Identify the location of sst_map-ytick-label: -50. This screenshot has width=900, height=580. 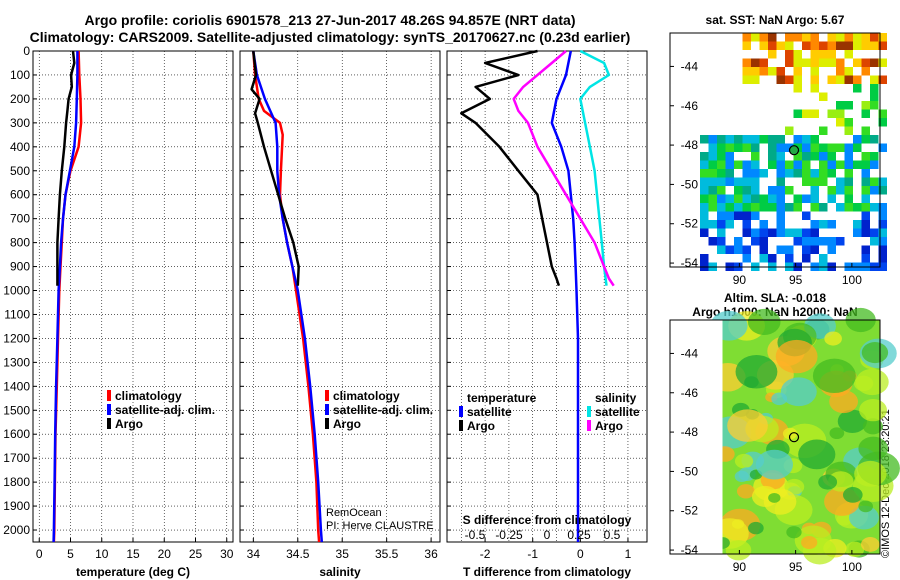
(690, 184).